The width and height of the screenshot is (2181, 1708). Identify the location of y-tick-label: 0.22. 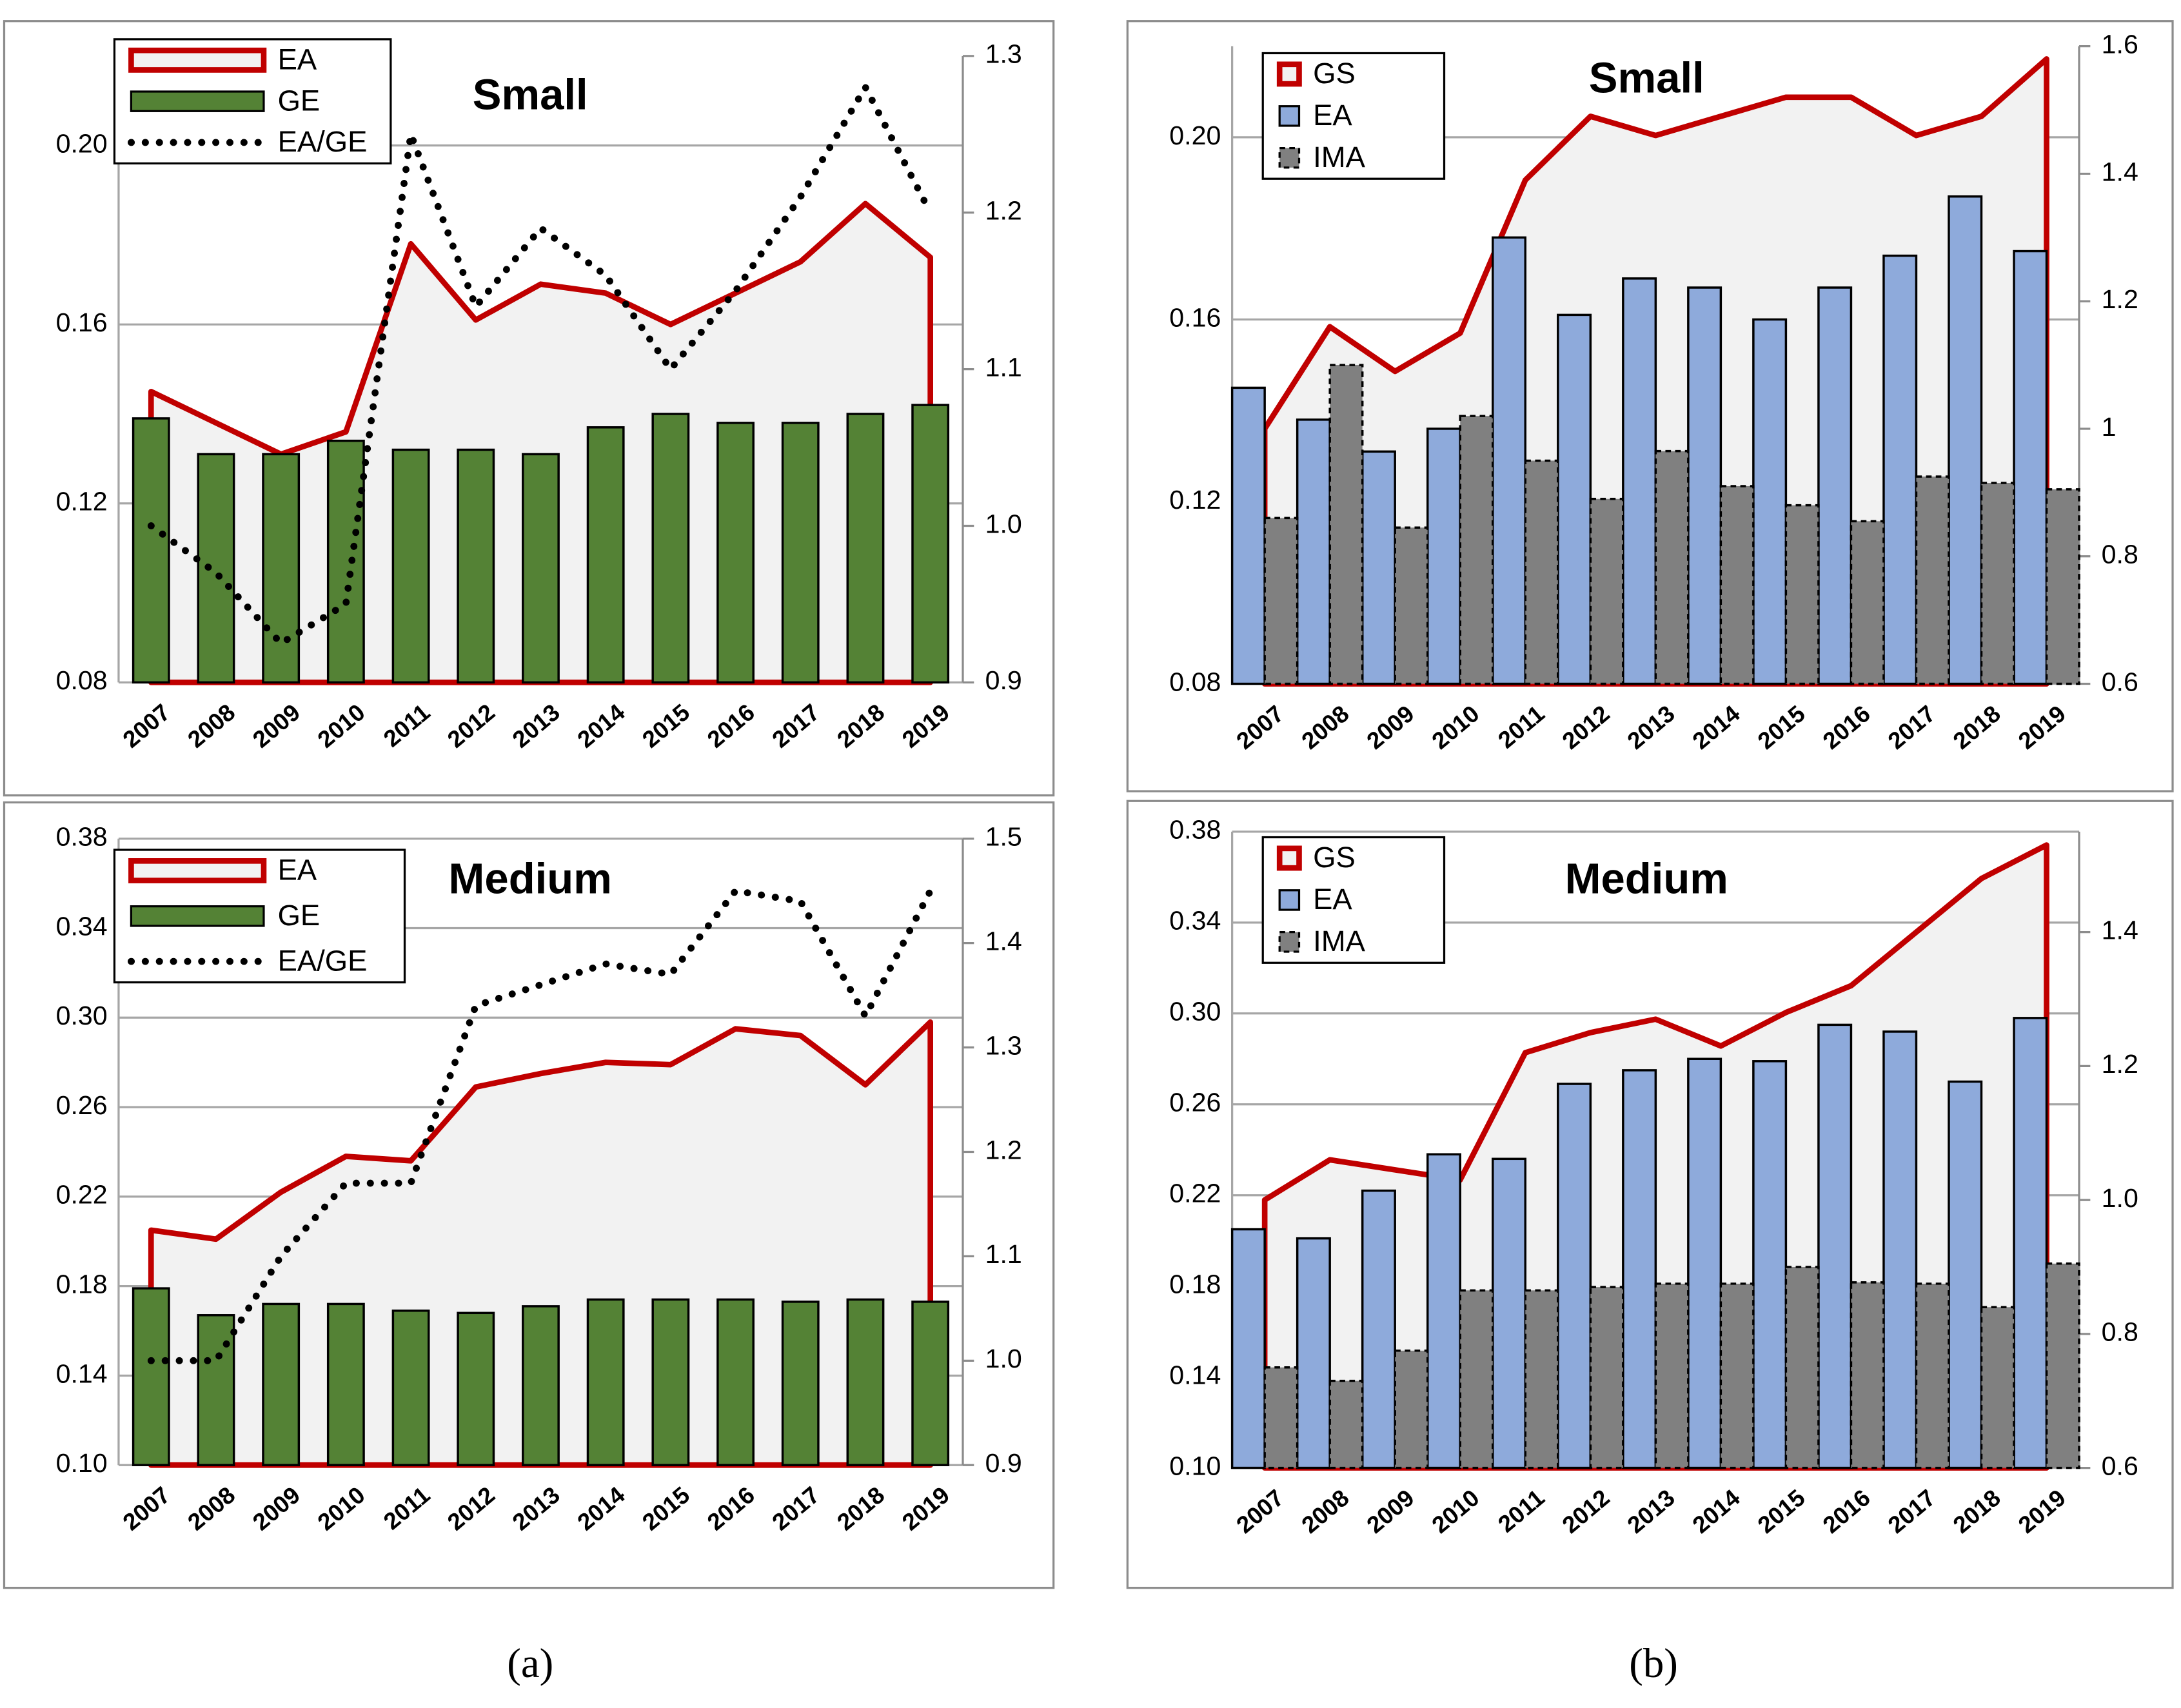
(82, 1195).